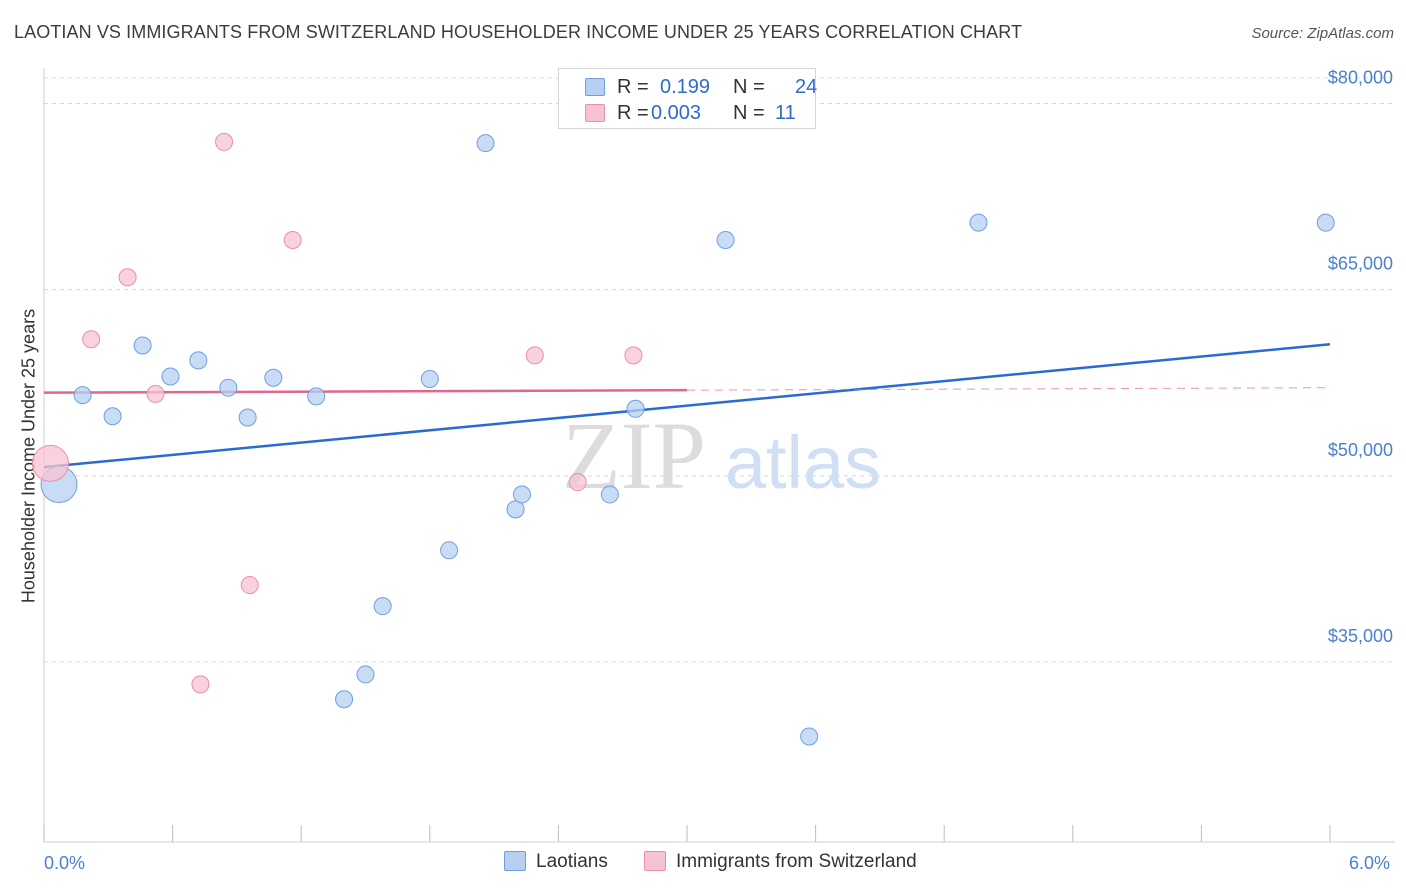 This screenshot has height=892, width=1406. I want to click on trend-line-laotians, so click(687, 406).